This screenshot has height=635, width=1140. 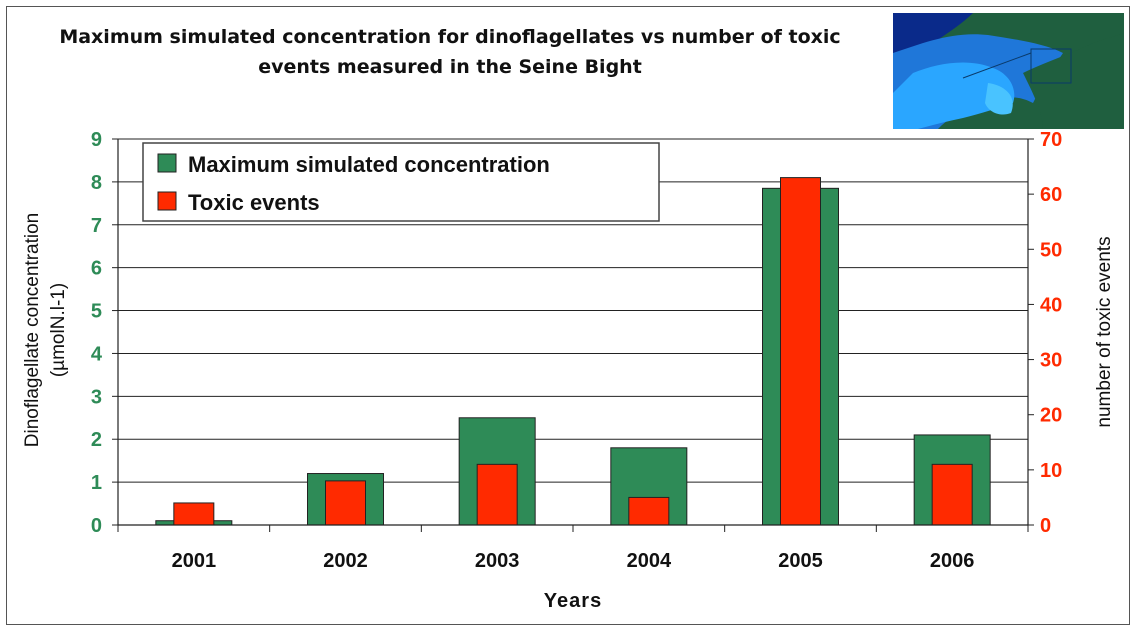 What do you see at coordinates (573, 601) in the screenshot?
I see `x-axis-label: Years` at bounding box center [573, 601].